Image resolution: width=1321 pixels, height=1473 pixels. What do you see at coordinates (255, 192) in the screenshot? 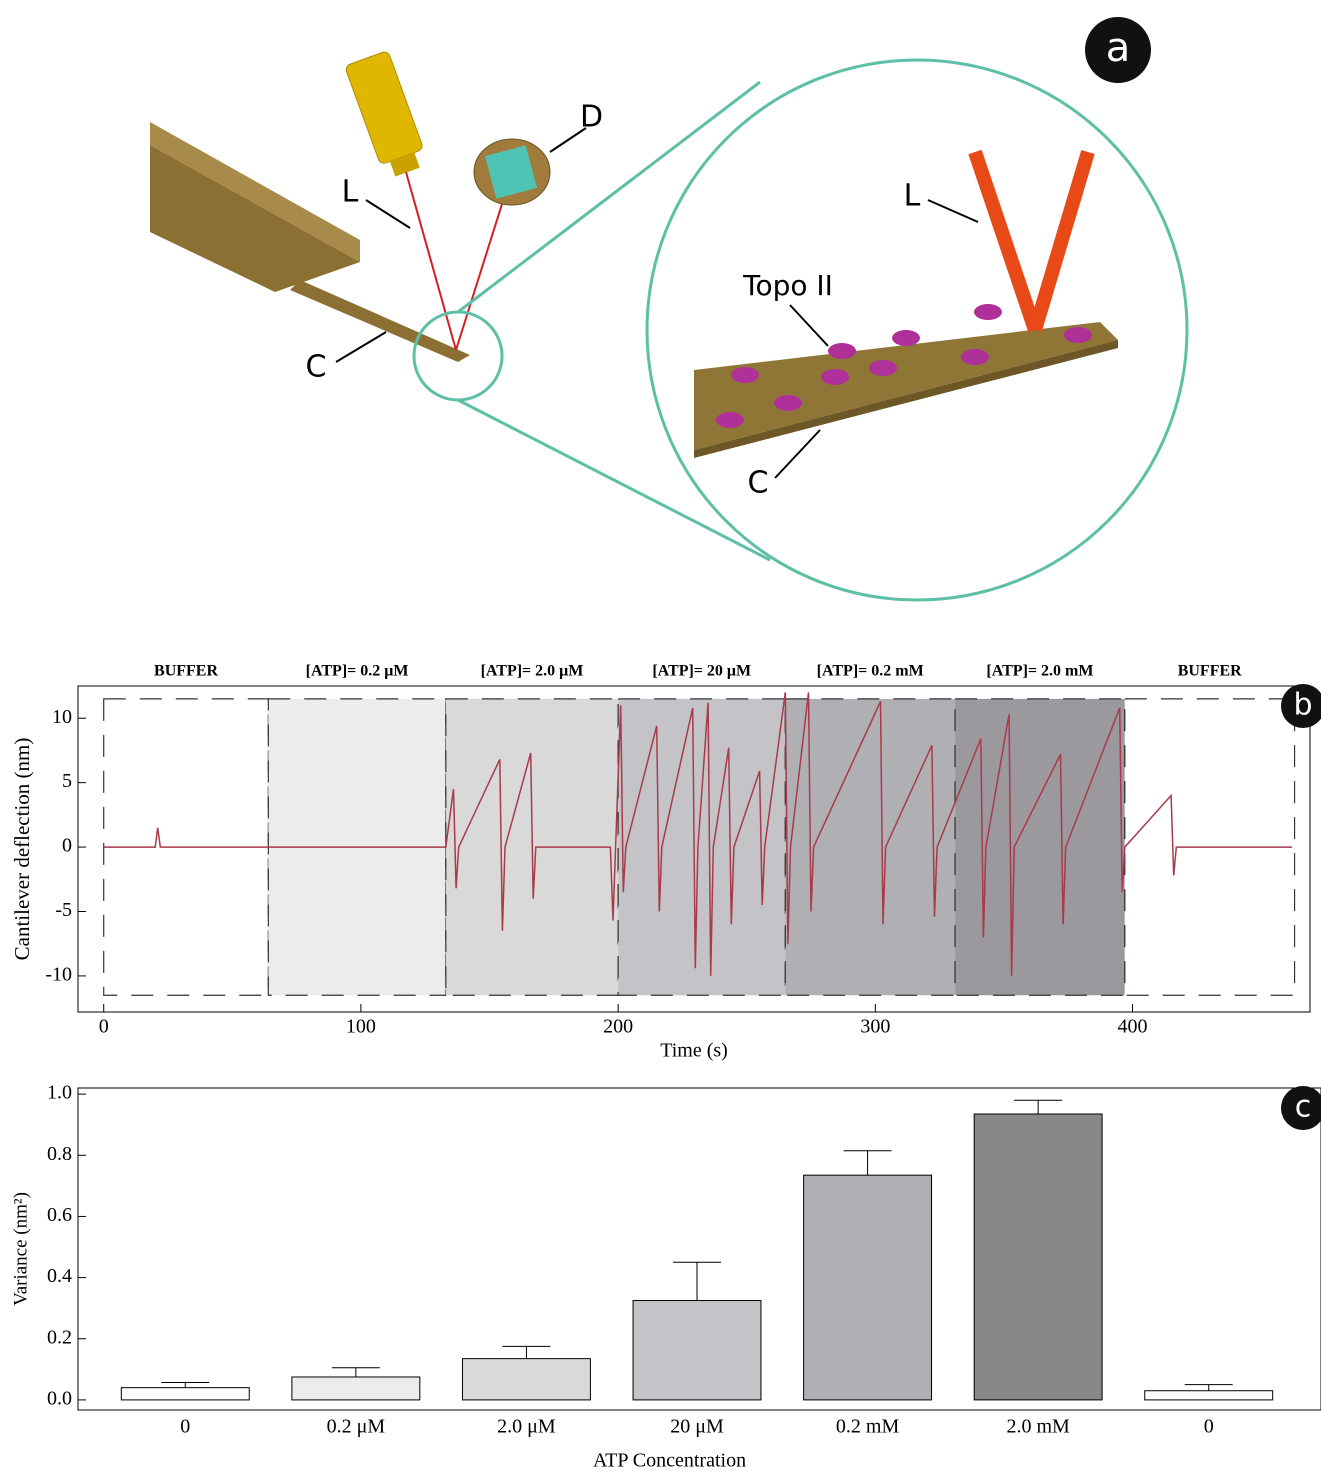
I see `holder-top` at bounding box center [255, 192].